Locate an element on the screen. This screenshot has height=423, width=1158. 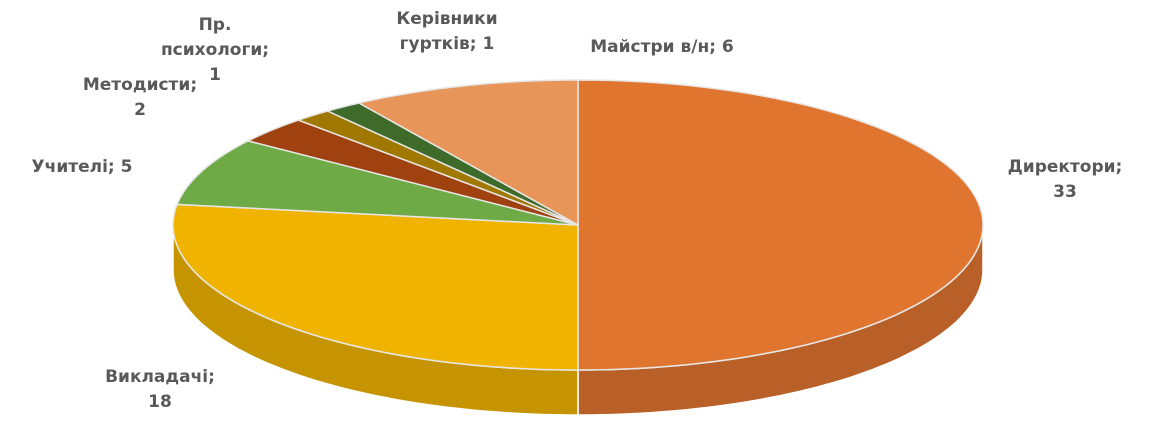
data-label-line: Майстри в/н; 6 is located at coordinates (662, 47).